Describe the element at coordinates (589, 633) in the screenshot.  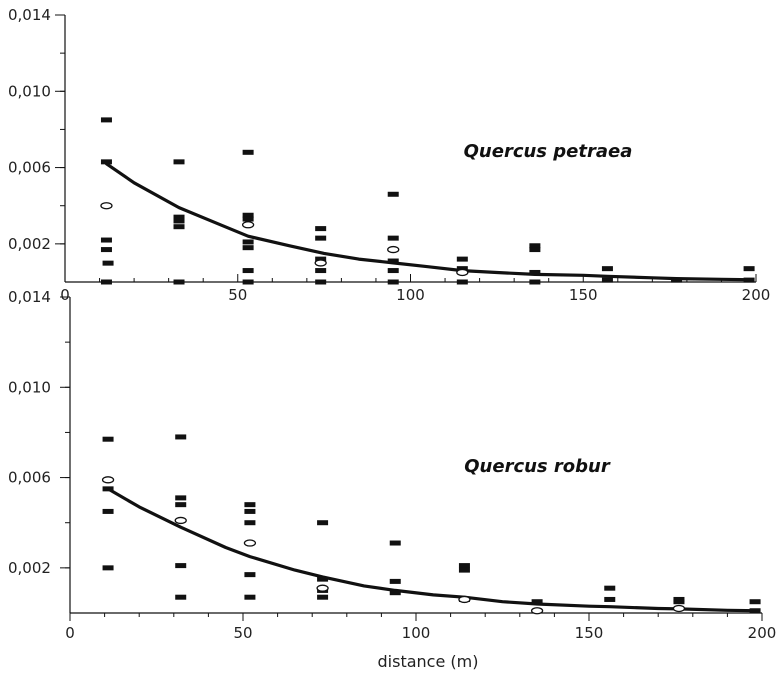
I see `x-tick-label: 150` at that location.